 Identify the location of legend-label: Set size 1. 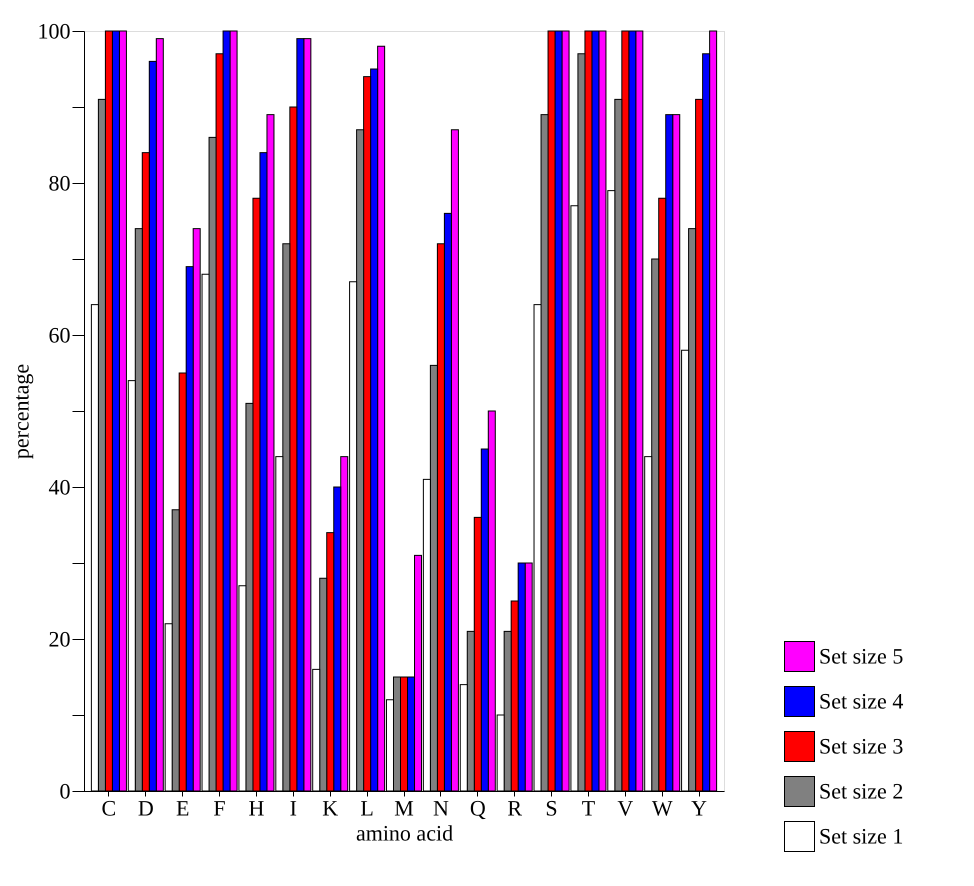
(861, 836).